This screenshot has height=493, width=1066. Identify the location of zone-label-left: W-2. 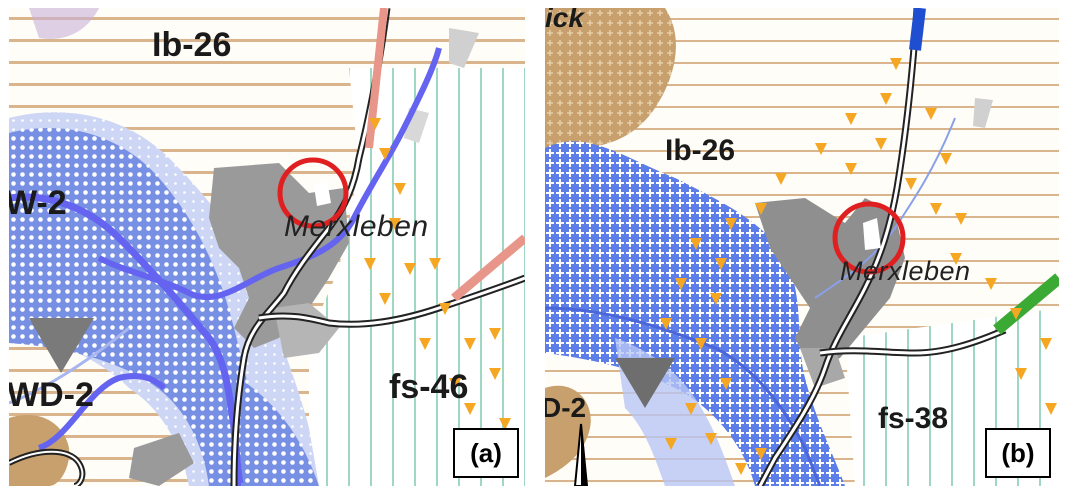
(38, 203).